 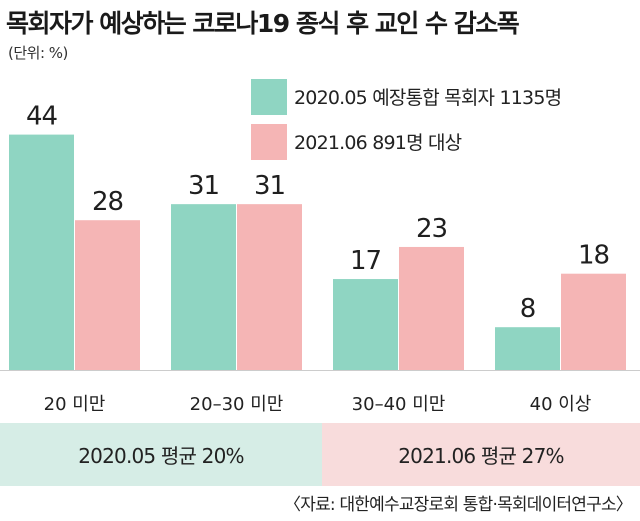 I want to click on x-tick-label-4: 40 이상, so click(x=561, y=404).